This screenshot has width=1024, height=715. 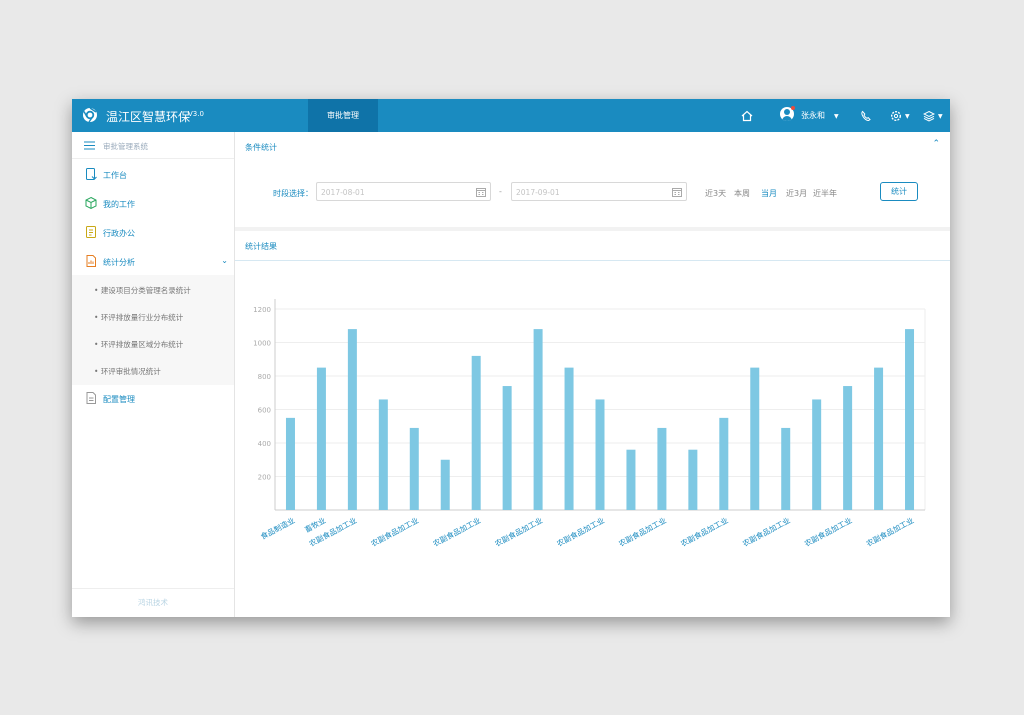 I want to click on sidebar: 审批管理系统 工作台 我的工作 行政办公, so click(x=153, y=374).